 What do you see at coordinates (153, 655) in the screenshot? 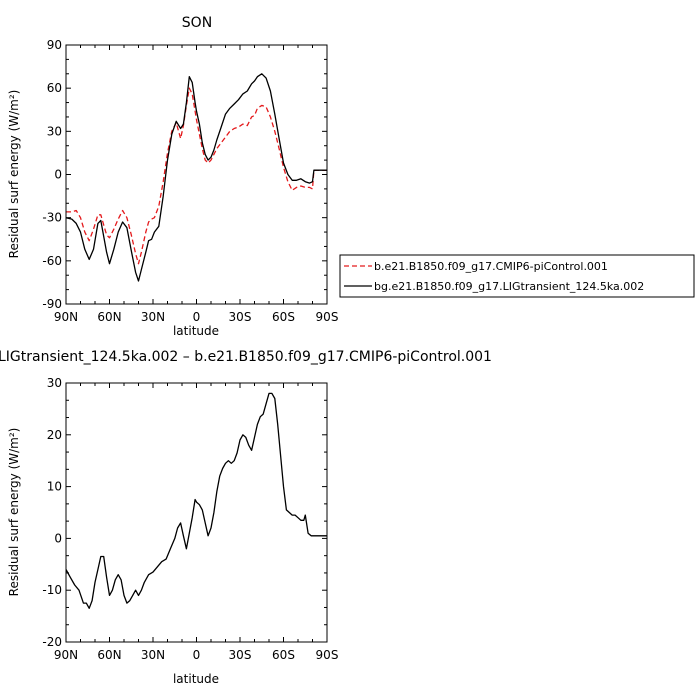
I see `bottom-x-tick-label: 30N` at bounding box center [153, 655].